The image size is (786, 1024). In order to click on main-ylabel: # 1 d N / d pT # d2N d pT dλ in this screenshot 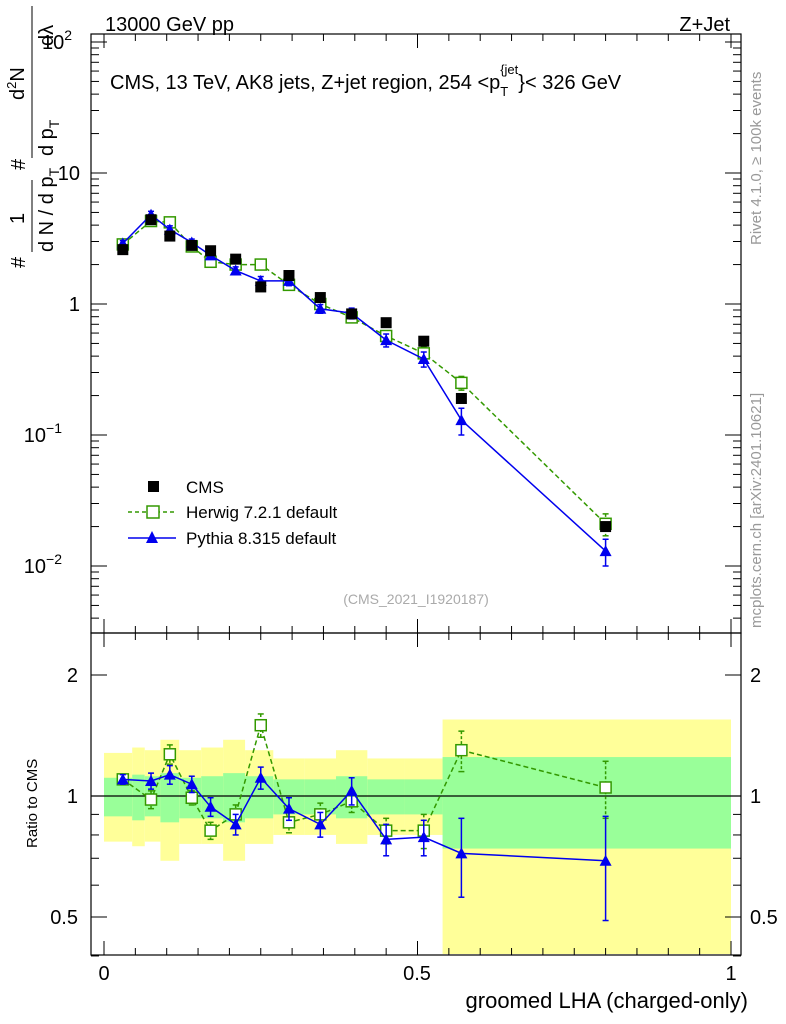, I will do `click(33, 137)`.